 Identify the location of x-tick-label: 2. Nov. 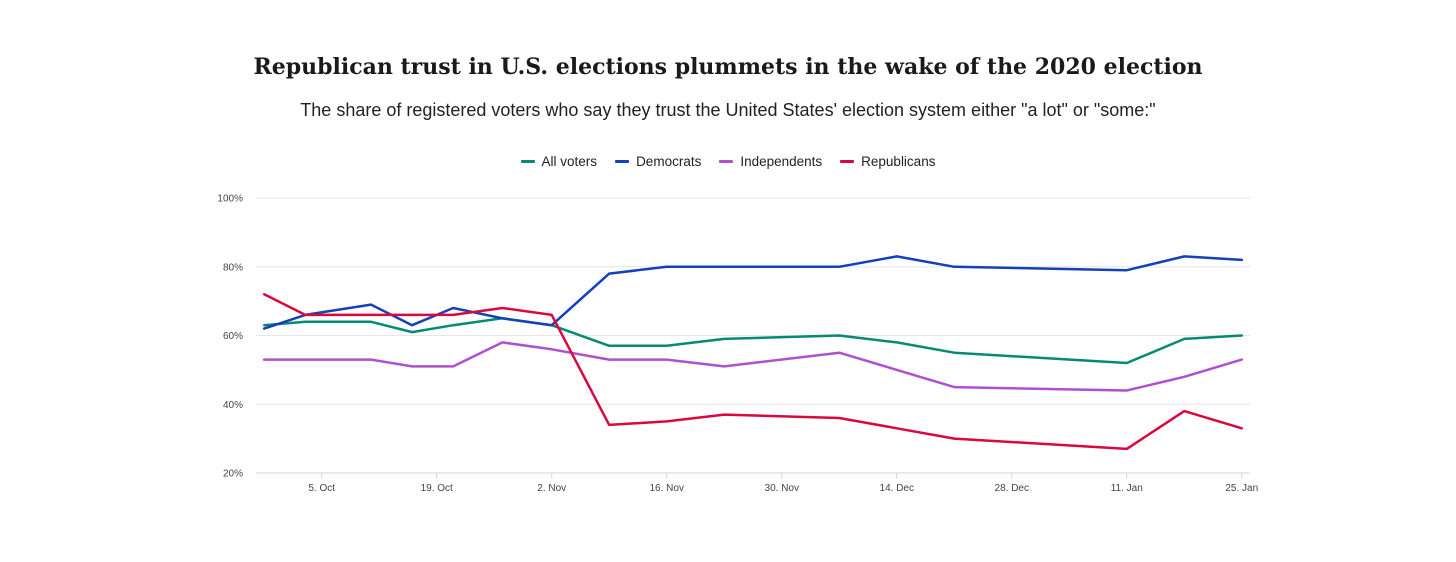
(551, 488).